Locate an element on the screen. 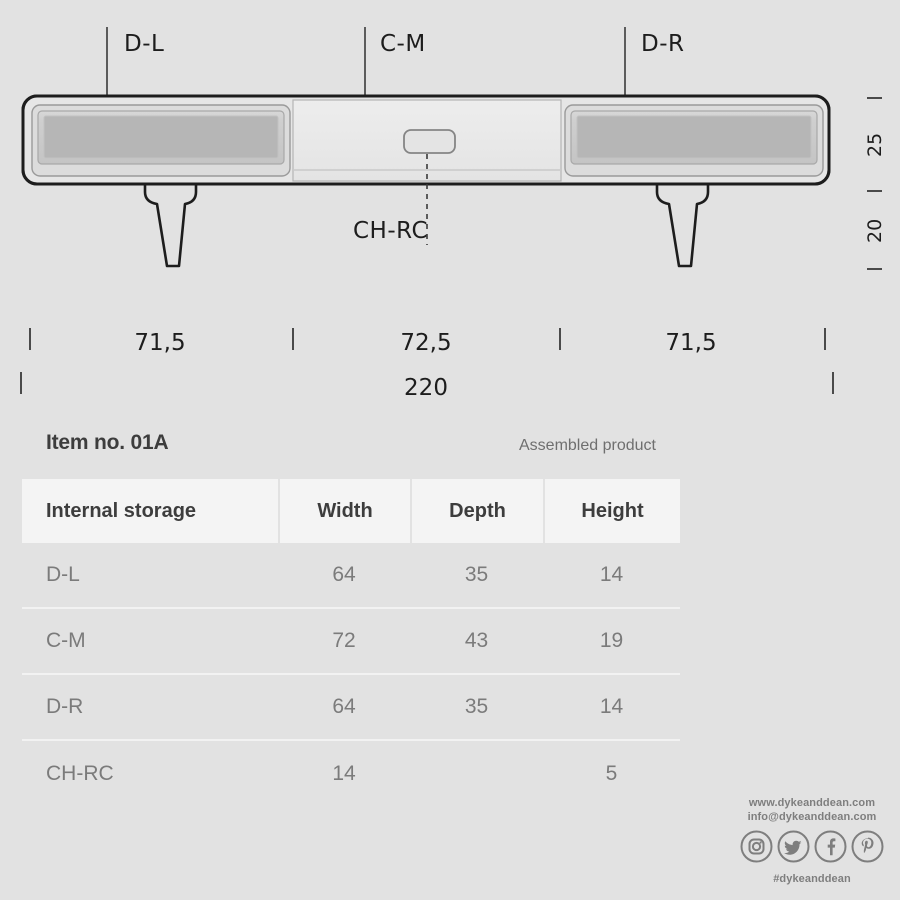 Image resolution: width=900 pixels, height=900 pixels. column-header-width: Width is located at coordinates (345, 511).